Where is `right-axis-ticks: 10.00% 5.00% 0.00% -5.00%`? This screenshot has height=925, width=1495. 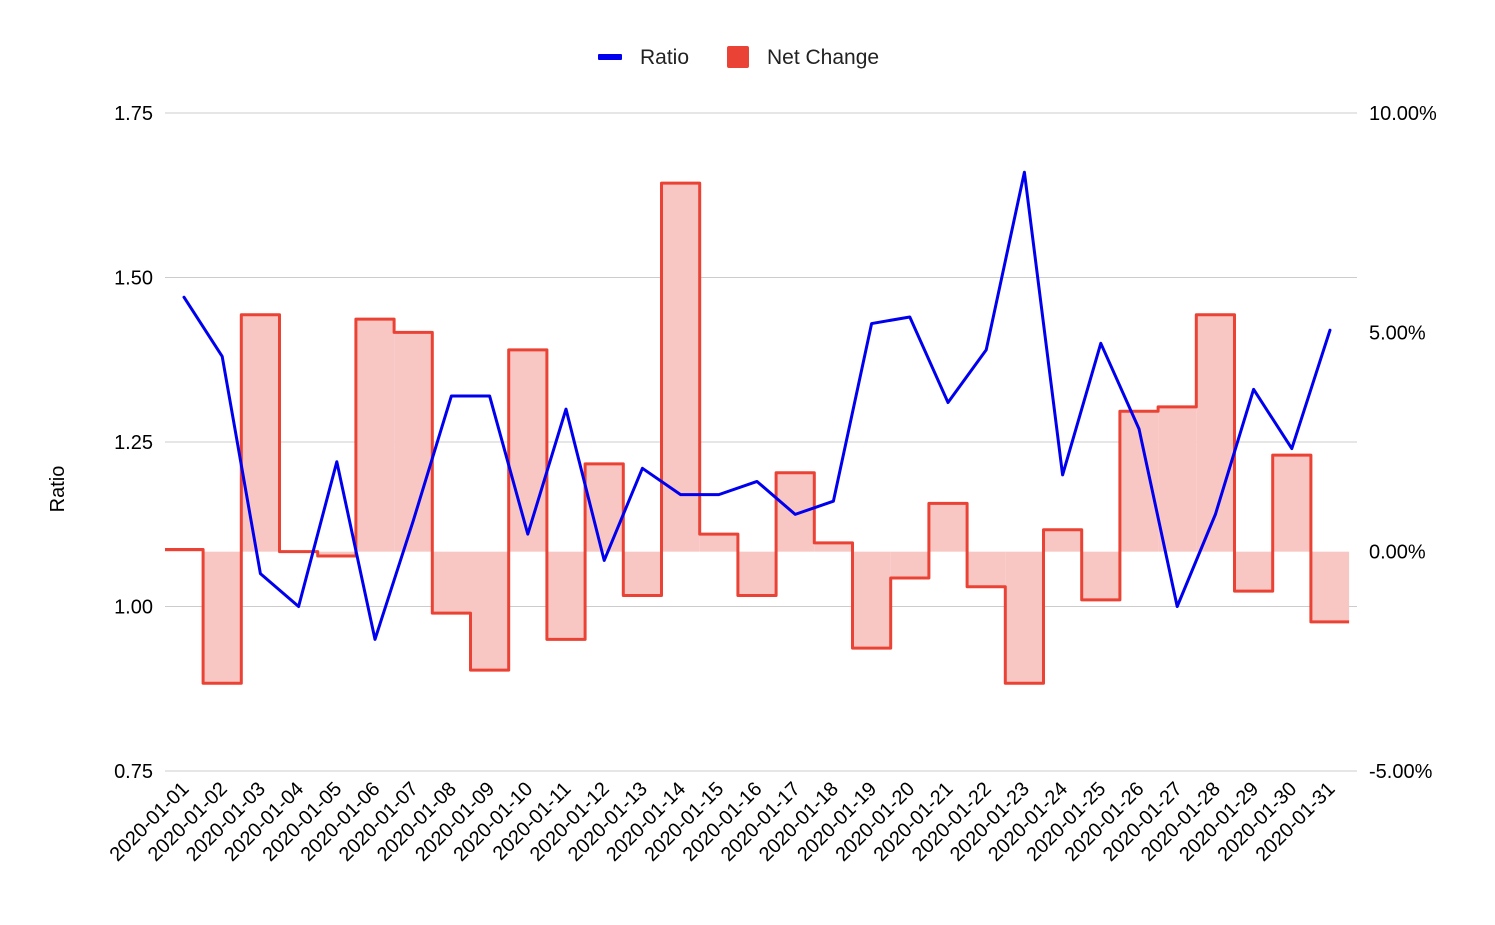 right-axis-ticks: 10.00% 5.00% 0.00% -5.00% is located at coordinates (1403, 443).